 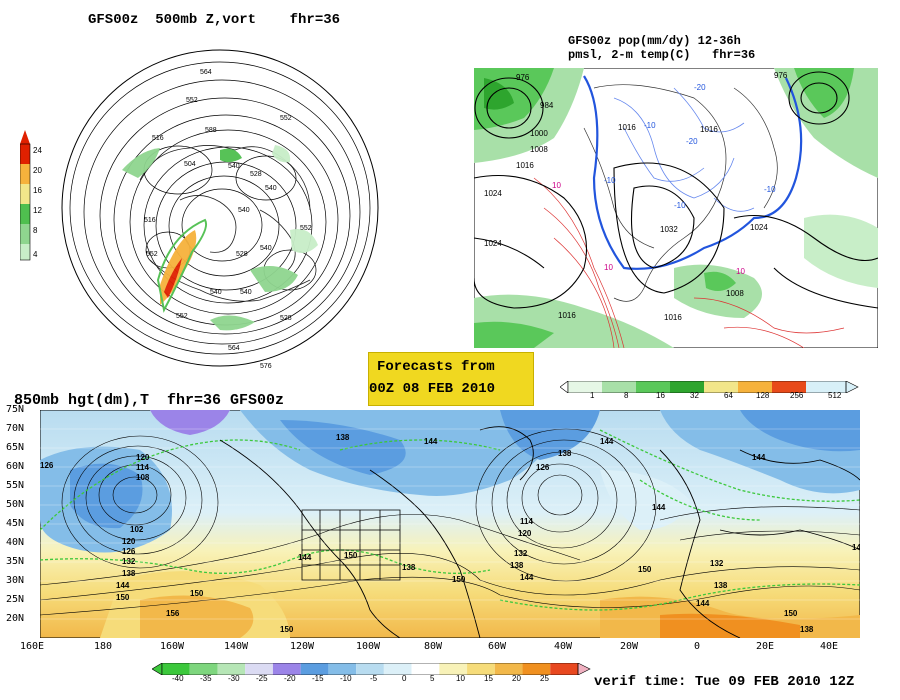 I want to click on lat-label: 70N, so click(x=15, y=428).